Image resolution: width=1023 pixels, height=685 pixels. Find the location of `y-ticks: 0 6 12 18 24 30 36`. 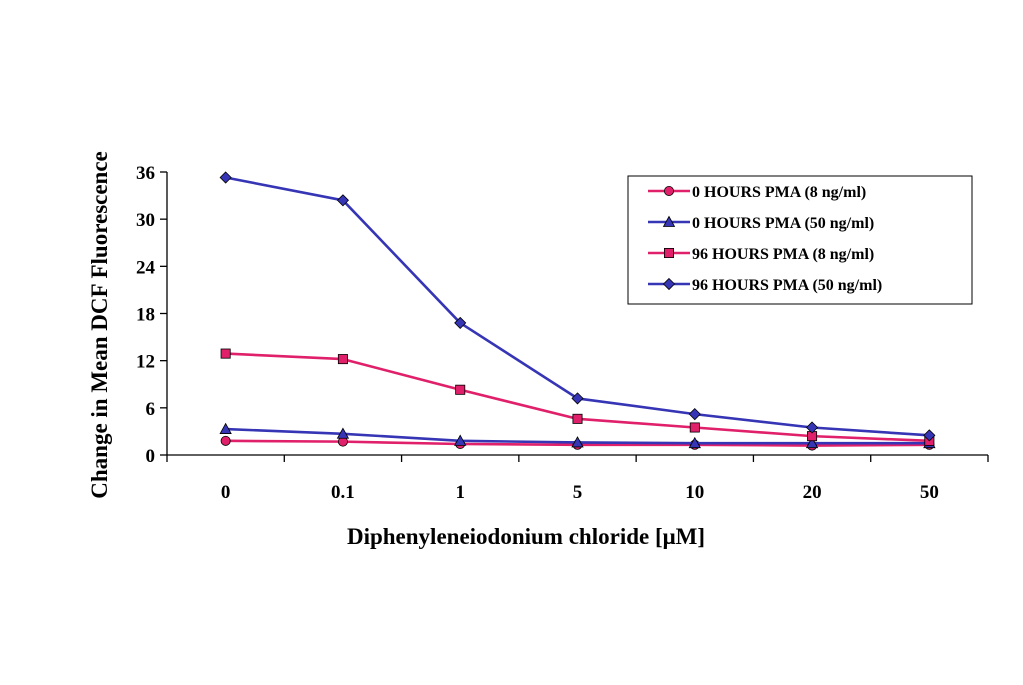

y-ticks: 0 6 12 18 24 30 36 is located at coordinates (151, 315).